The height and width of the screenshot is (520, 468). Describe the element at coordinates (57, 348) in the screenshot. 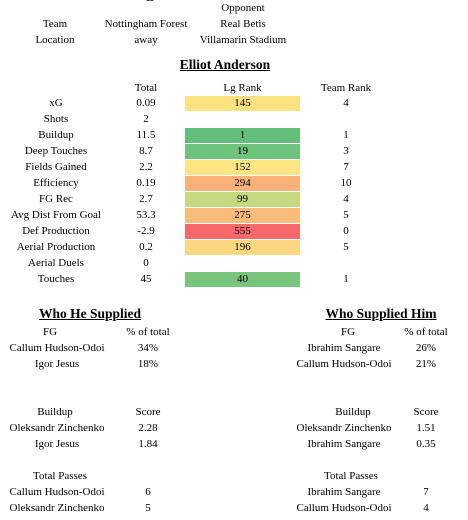

I see `supplied-fg-name: Callum Hudson-Odoi` at that location.